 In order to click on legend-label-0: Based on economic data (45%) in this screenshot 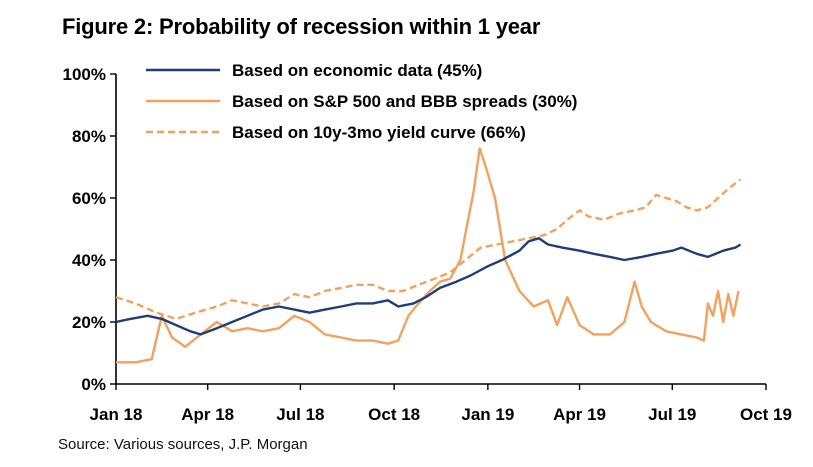, I will do `click(357, 70)`.